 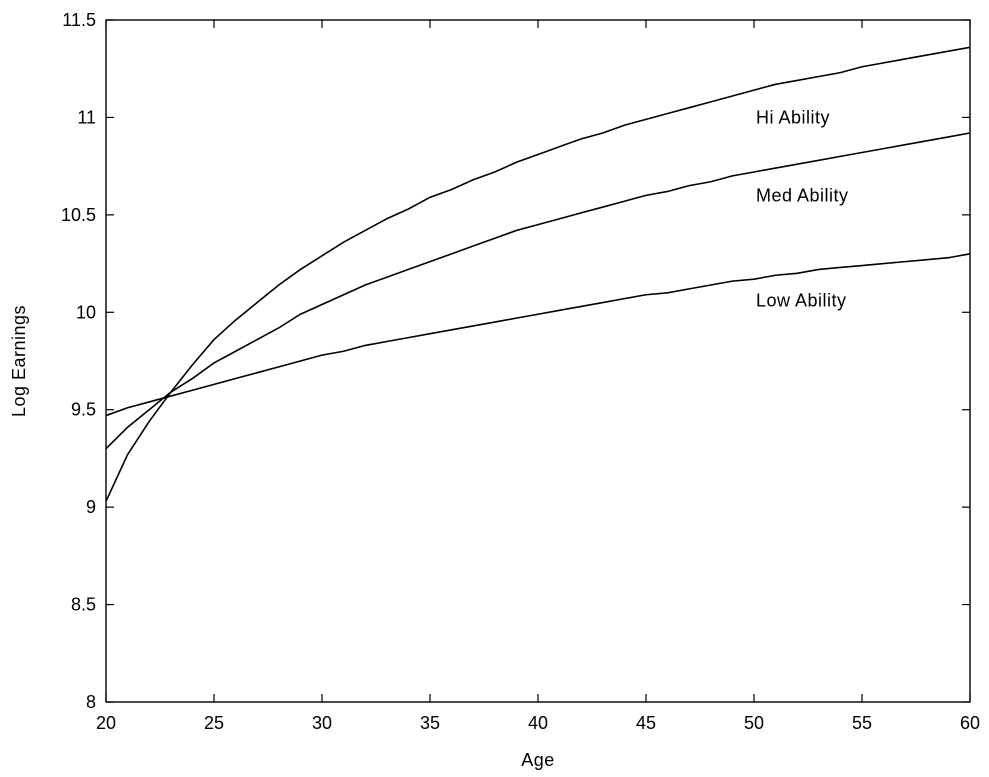 What do you see at coordinates (91, 507) in the screenshot?
I see `y-tick-label: 9` at bounding box center [91, 507].